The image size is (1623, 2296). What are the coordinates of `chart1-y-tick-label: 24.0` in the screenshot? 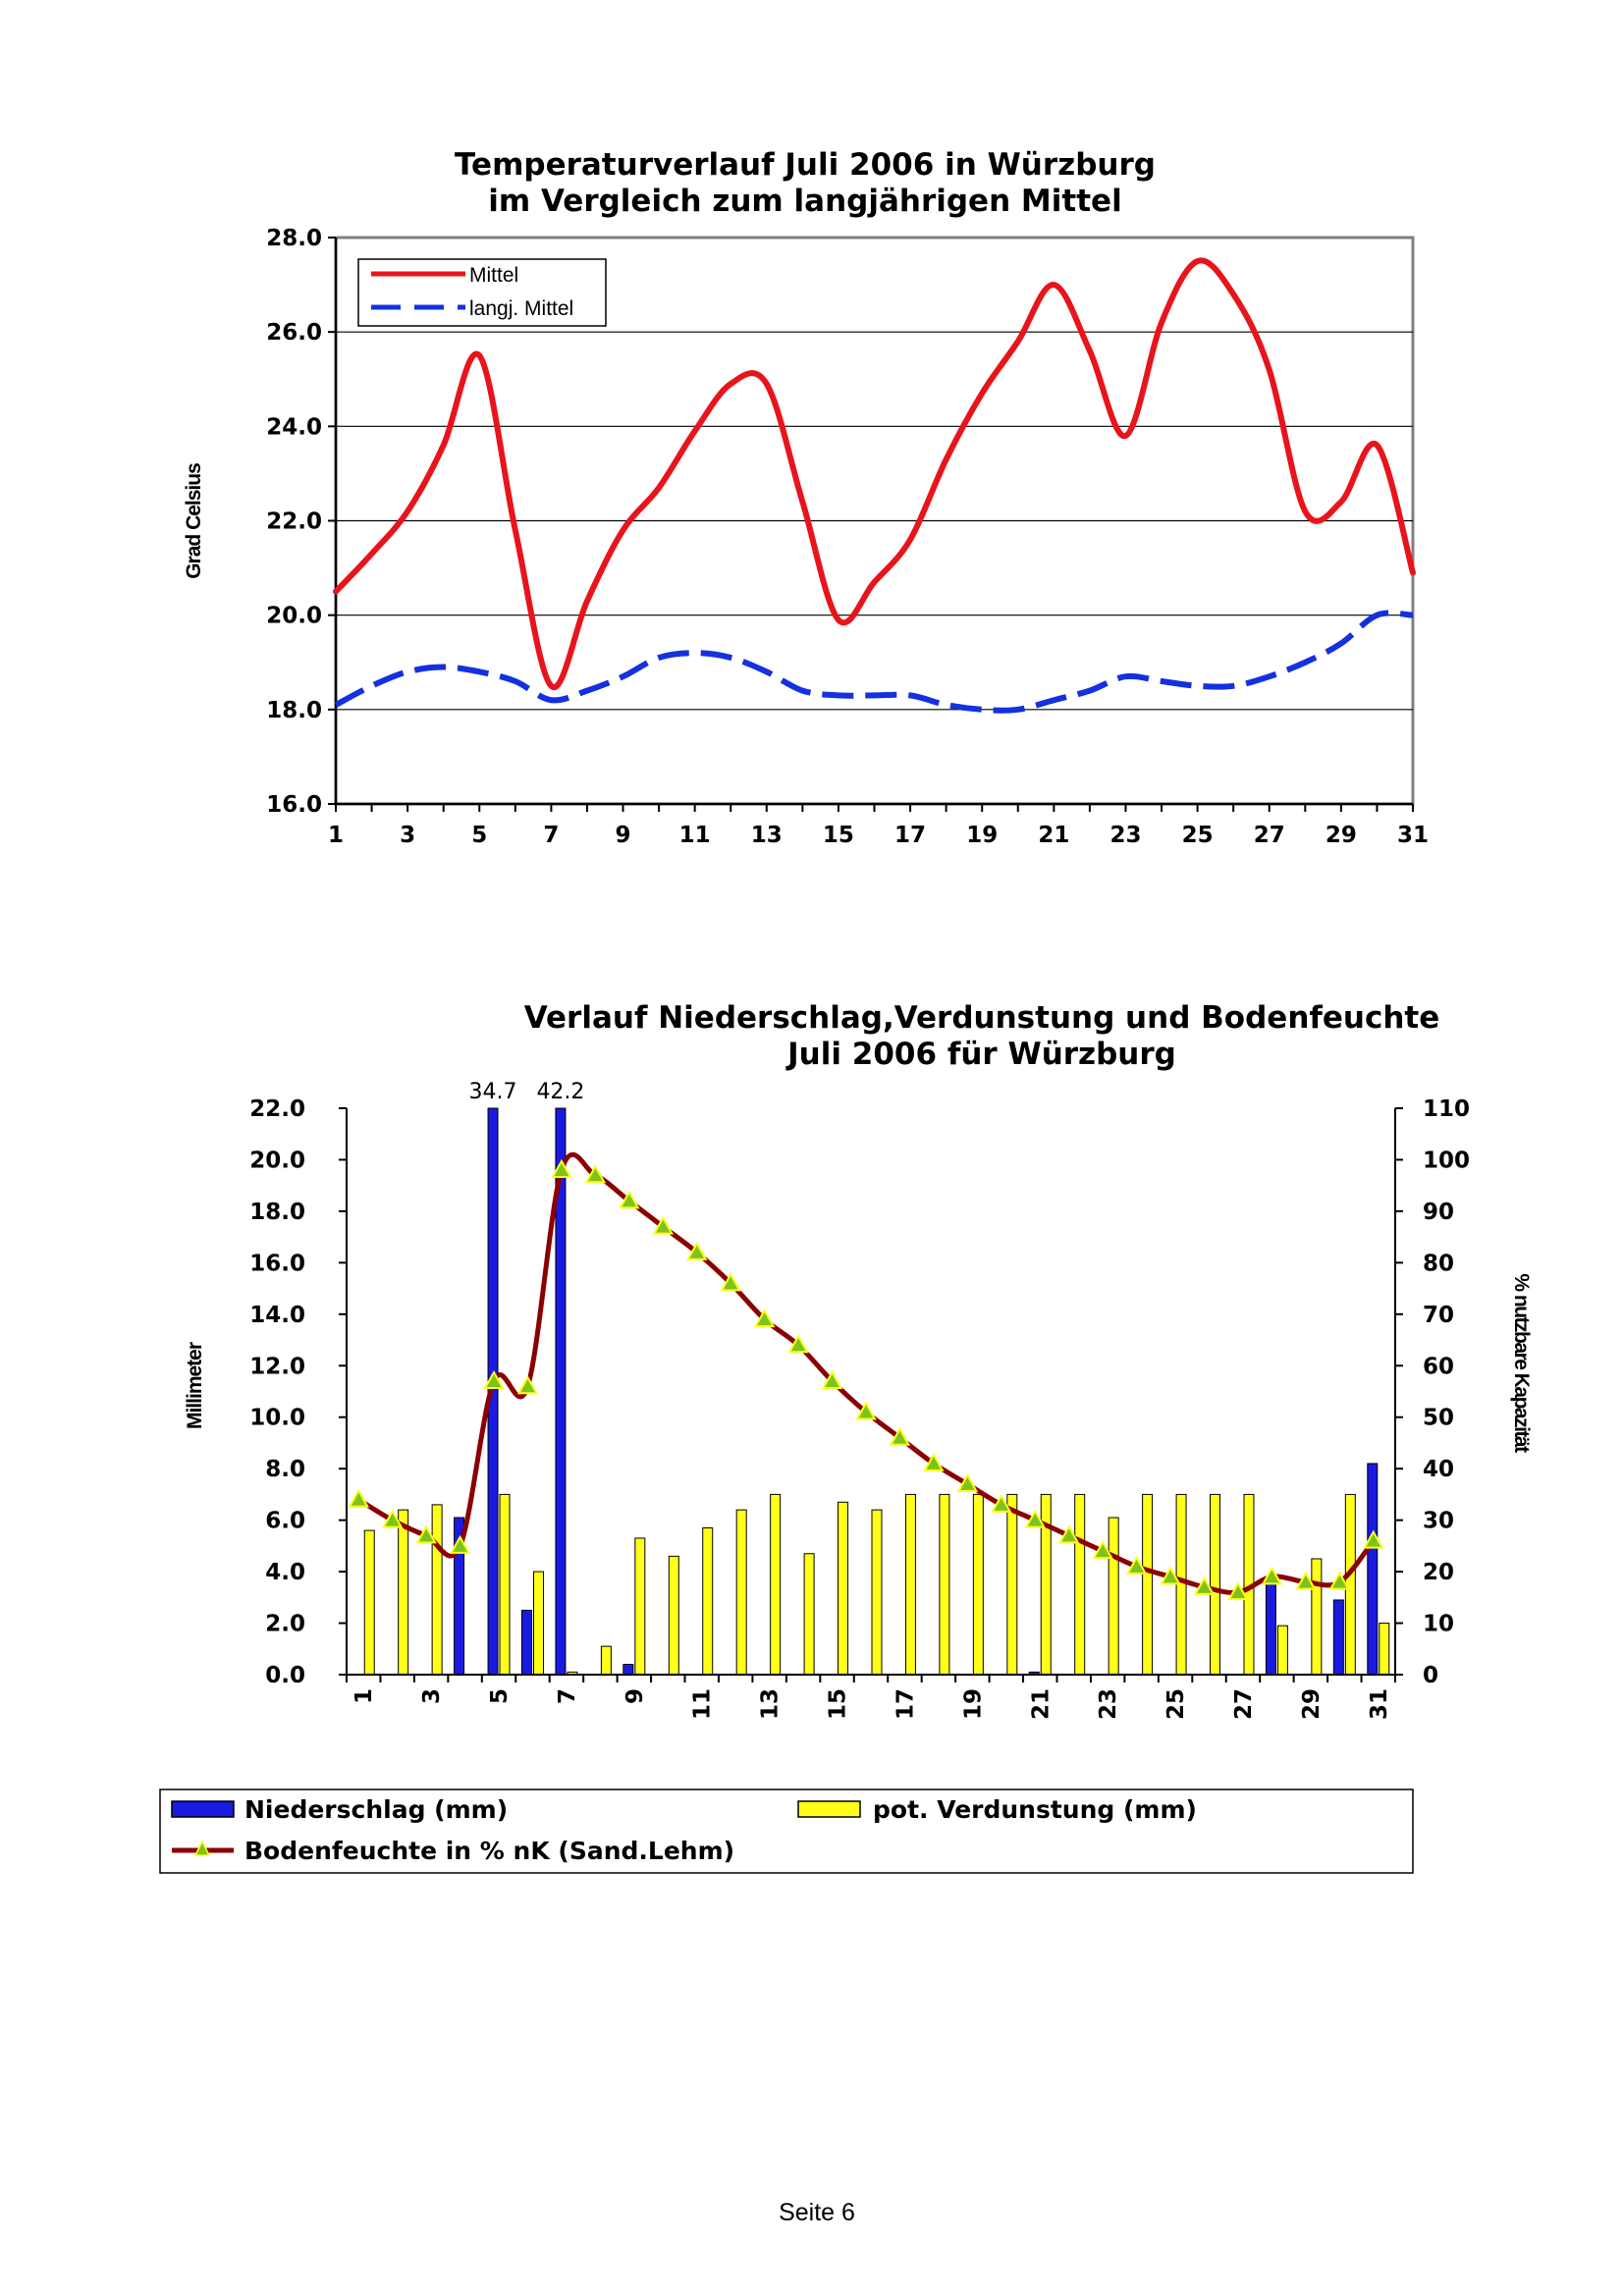 It's located at (294, 427).